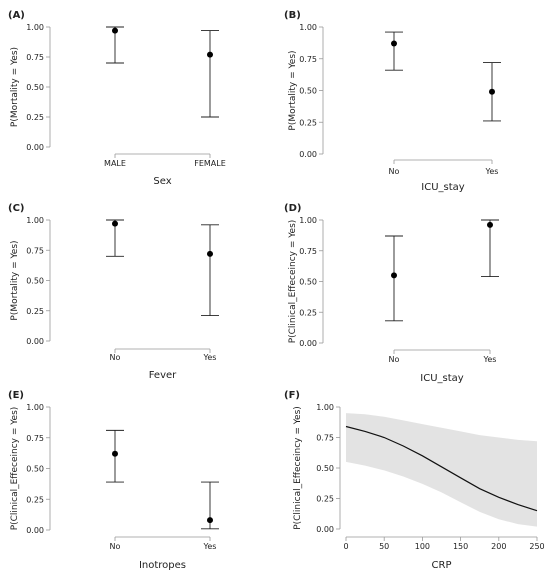 The width and height of the screenshot is (550, 577). I want to click on fitted-curve, so click(441, 468).